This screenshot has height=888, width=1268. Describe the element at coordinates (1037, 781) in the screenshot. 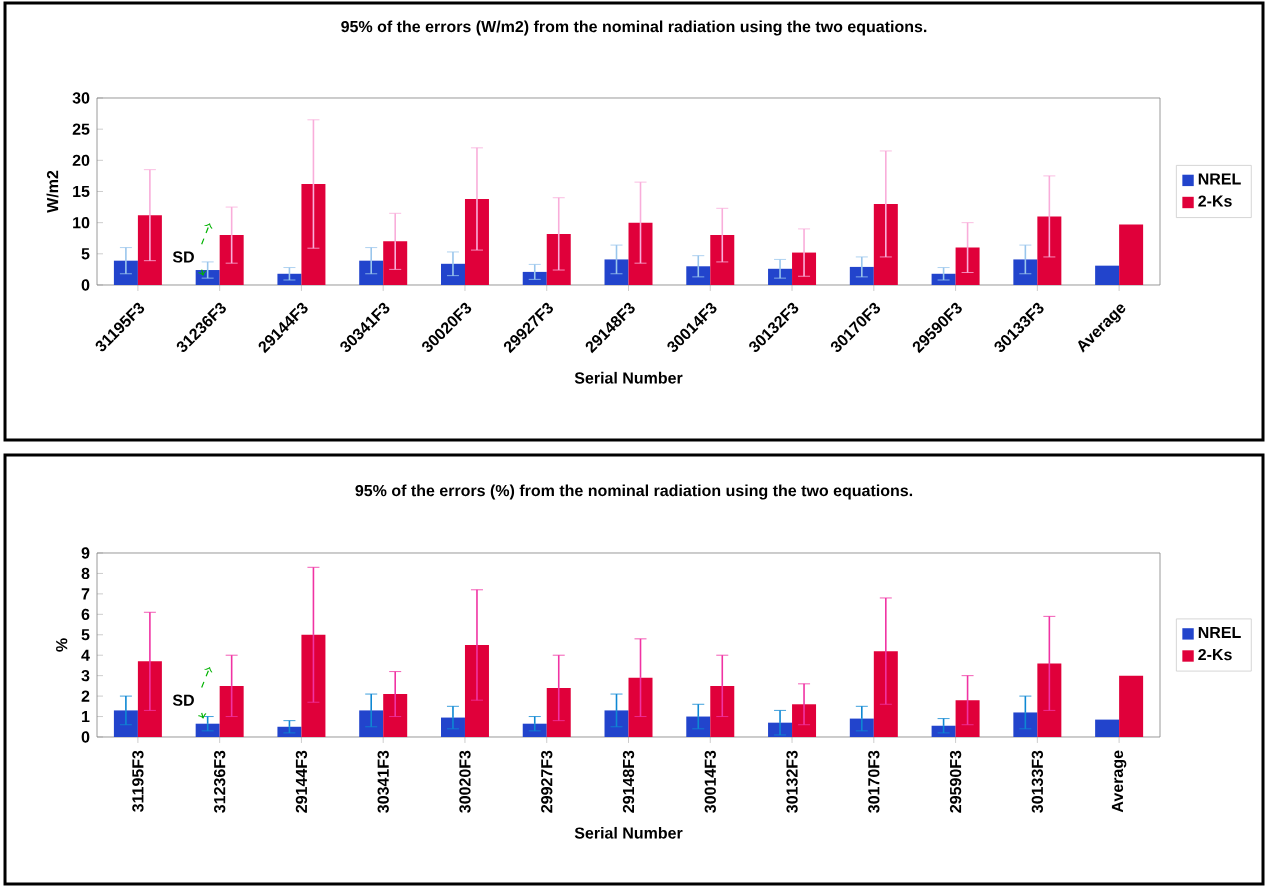

I see `x-tick-label: 30133F3` at that location.